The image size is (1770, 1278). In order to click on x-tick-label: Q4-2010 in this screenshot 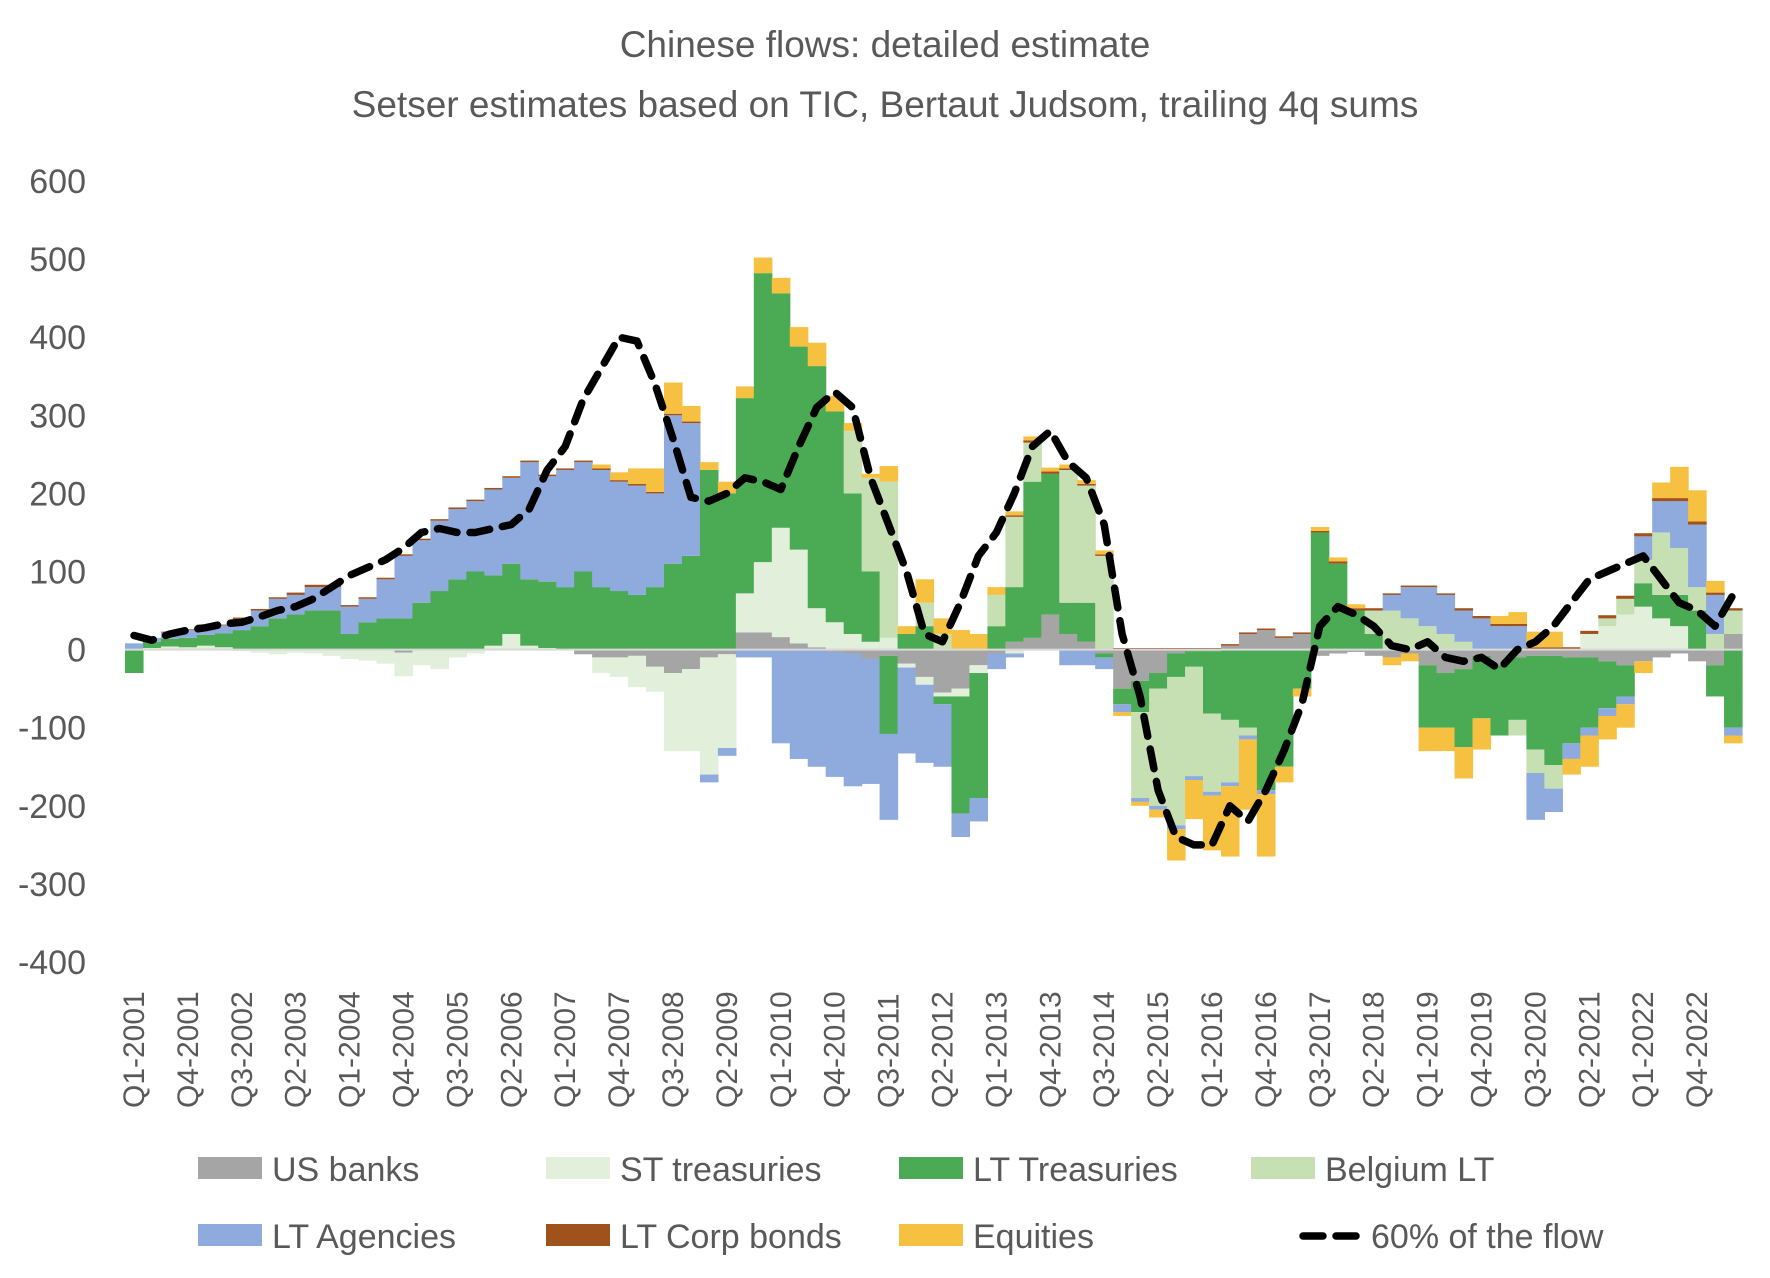, I will do `click(835, 1049)`.